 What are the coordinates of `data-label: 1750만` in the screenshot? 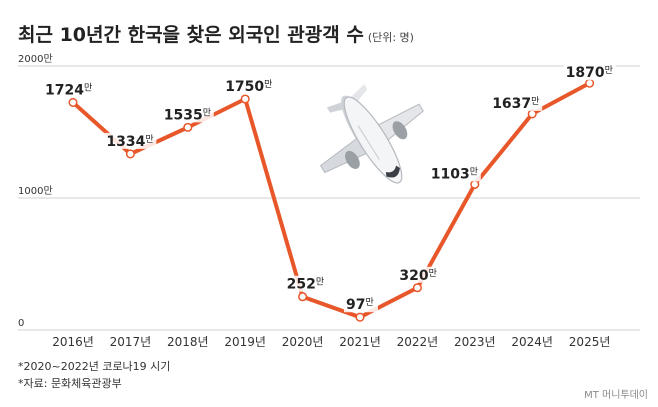 It's located at (249, 86).